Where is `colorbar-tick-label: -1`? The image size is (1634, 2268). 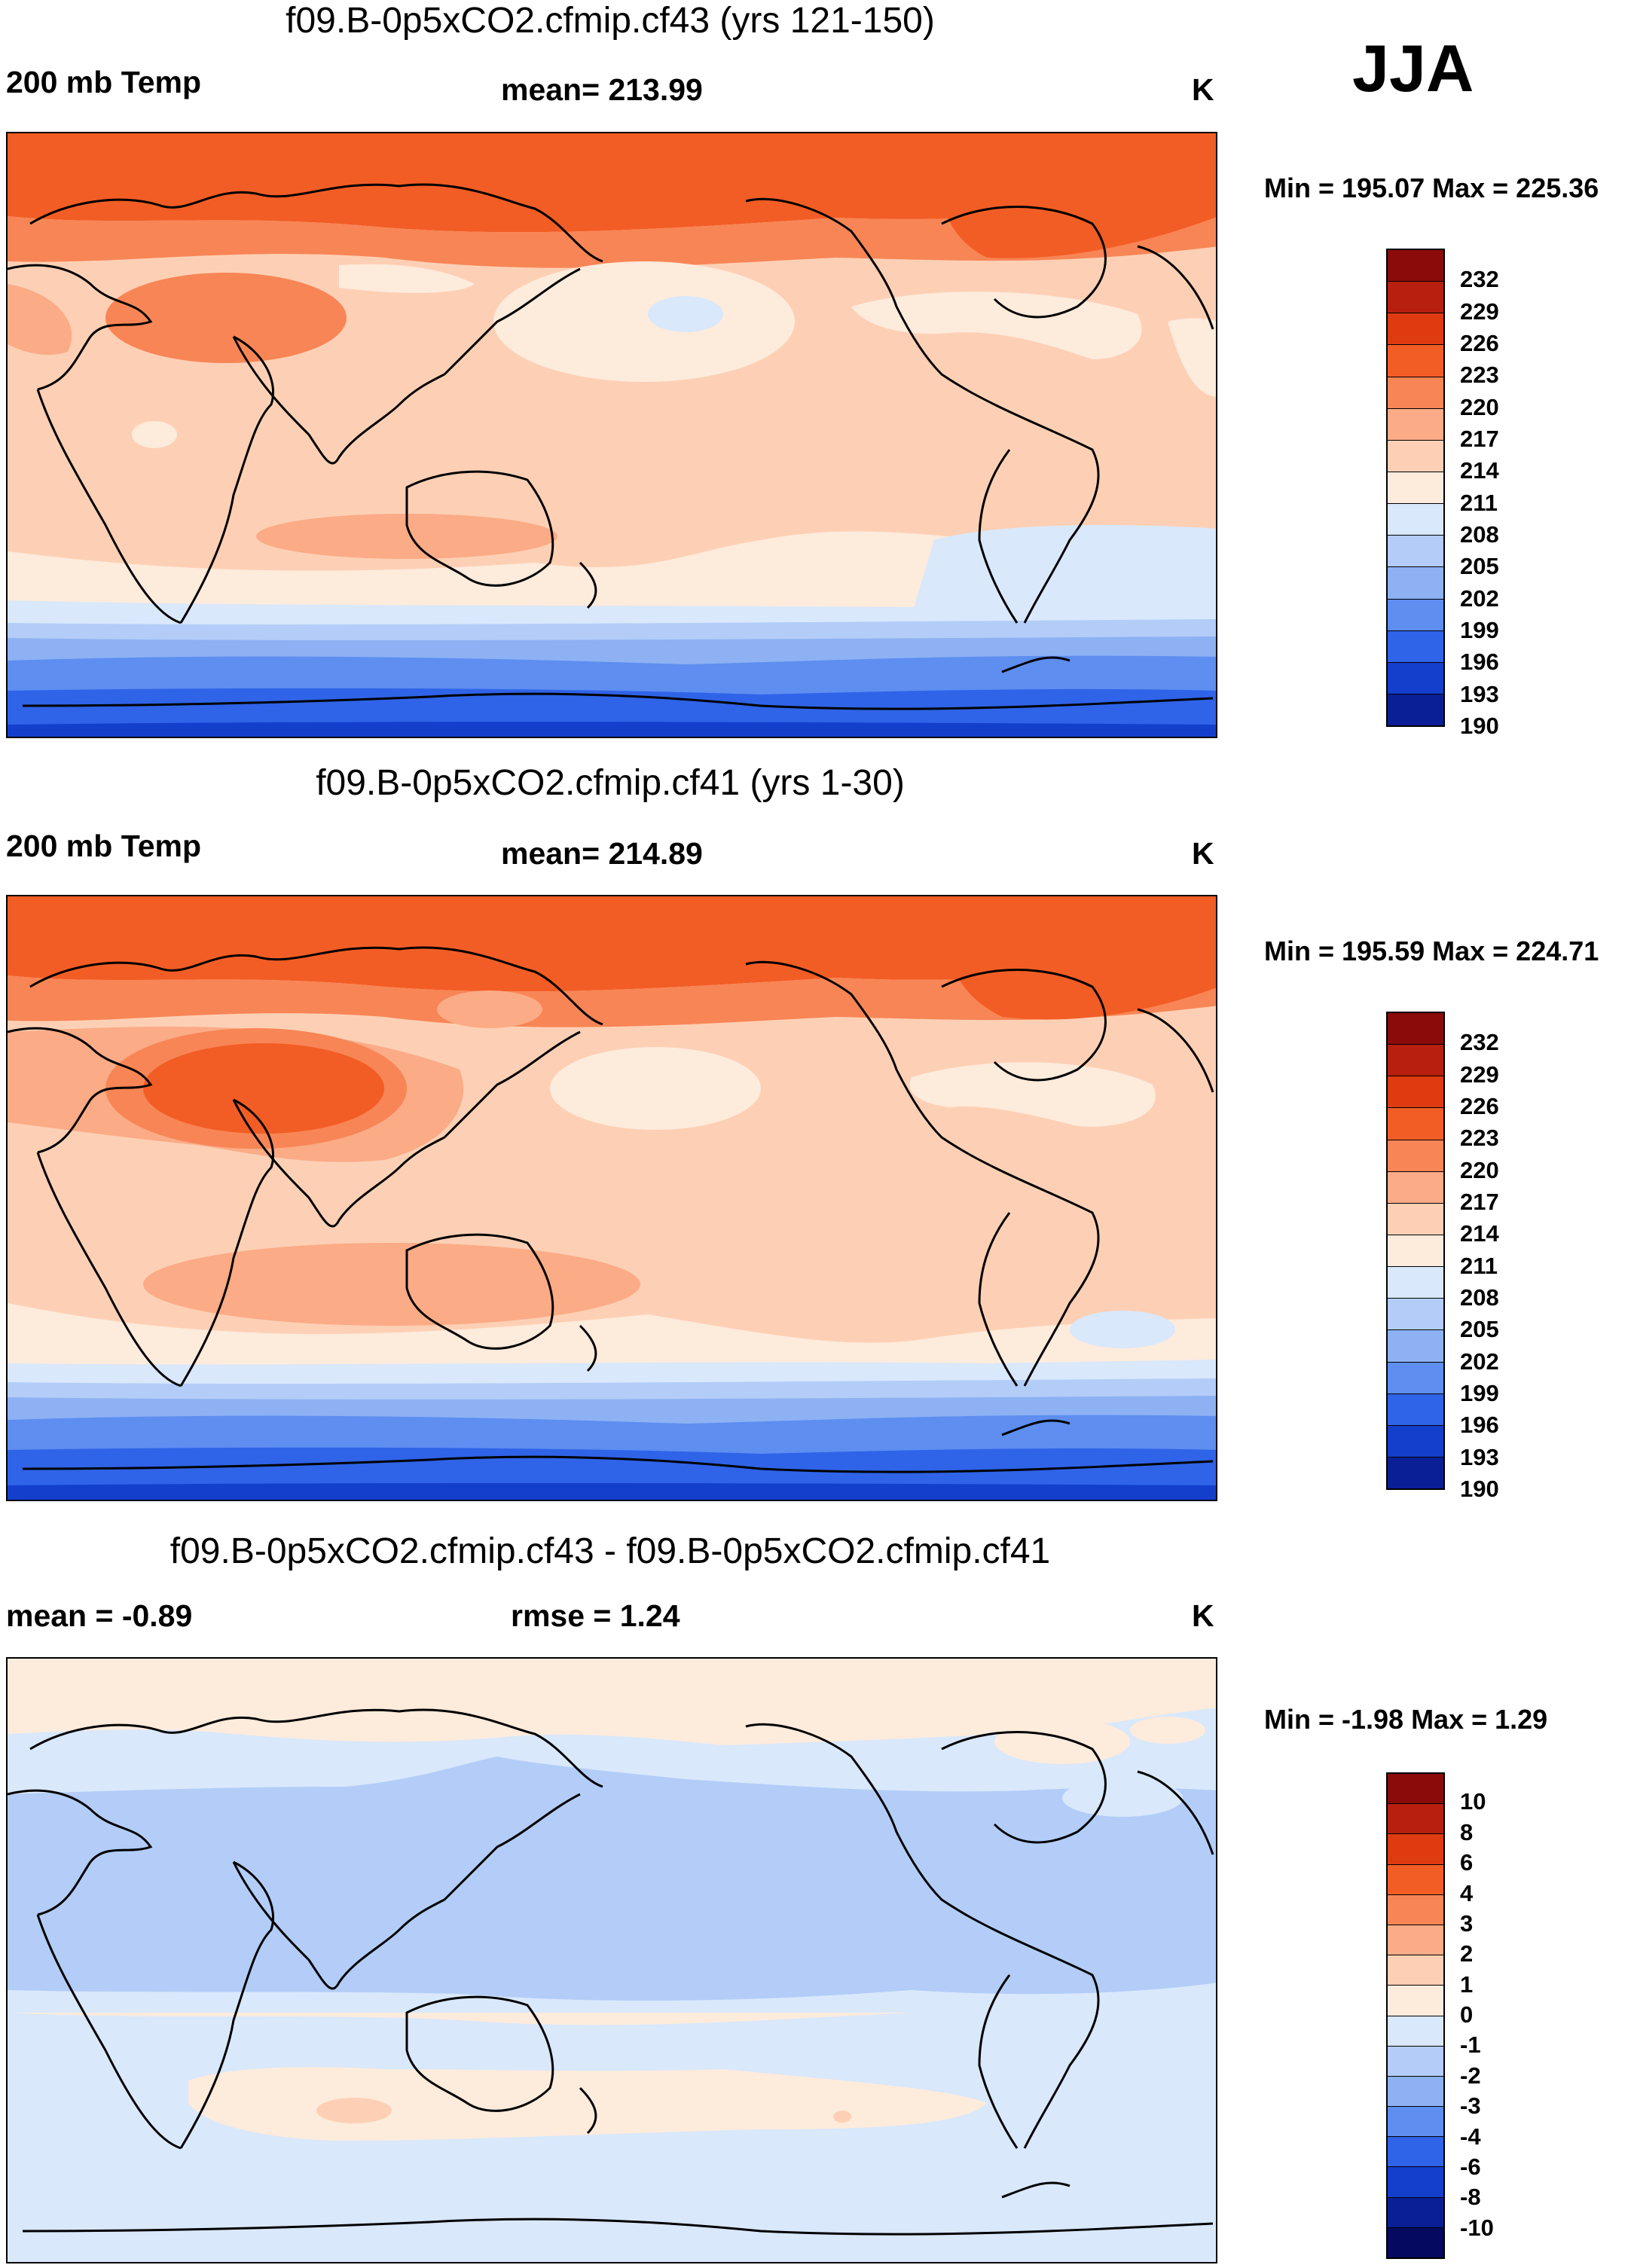
colorbar-tick-label: -1 is located at coordinates (1470, 2045).